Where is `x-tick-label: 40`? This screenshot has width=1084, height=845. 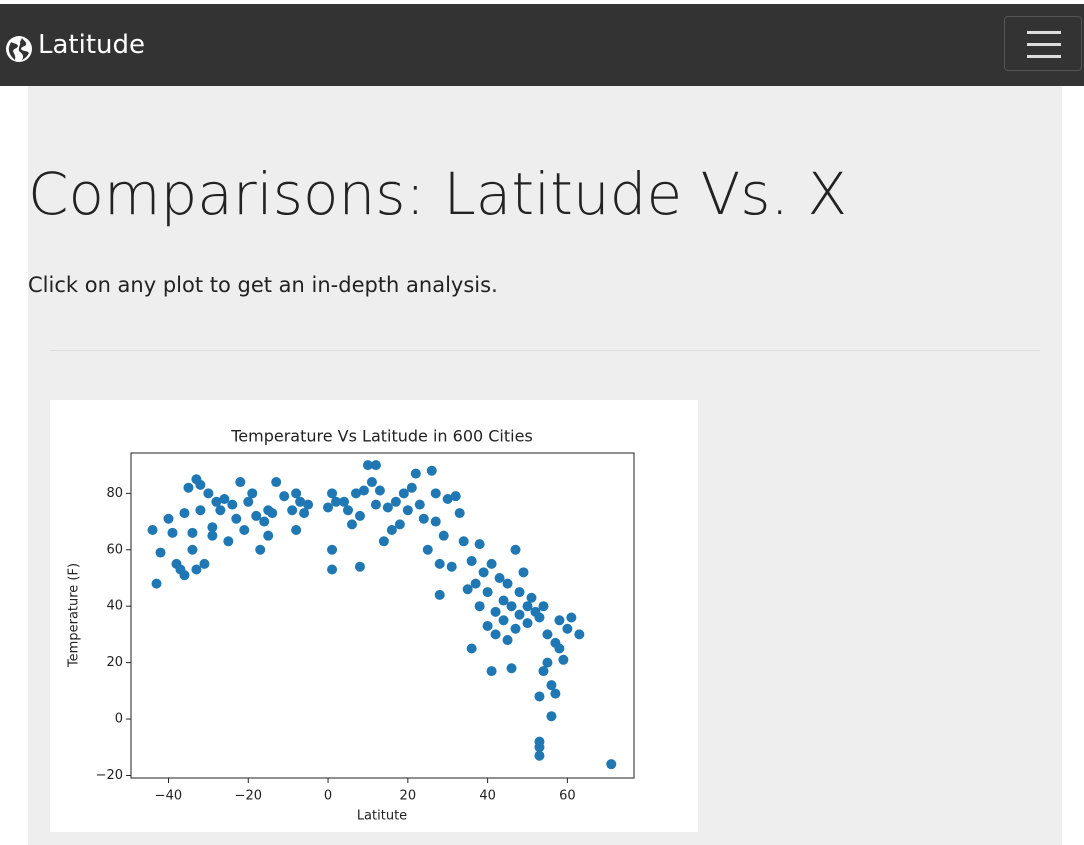
x-tick-label: 40 is located at coordinates (487, 796).